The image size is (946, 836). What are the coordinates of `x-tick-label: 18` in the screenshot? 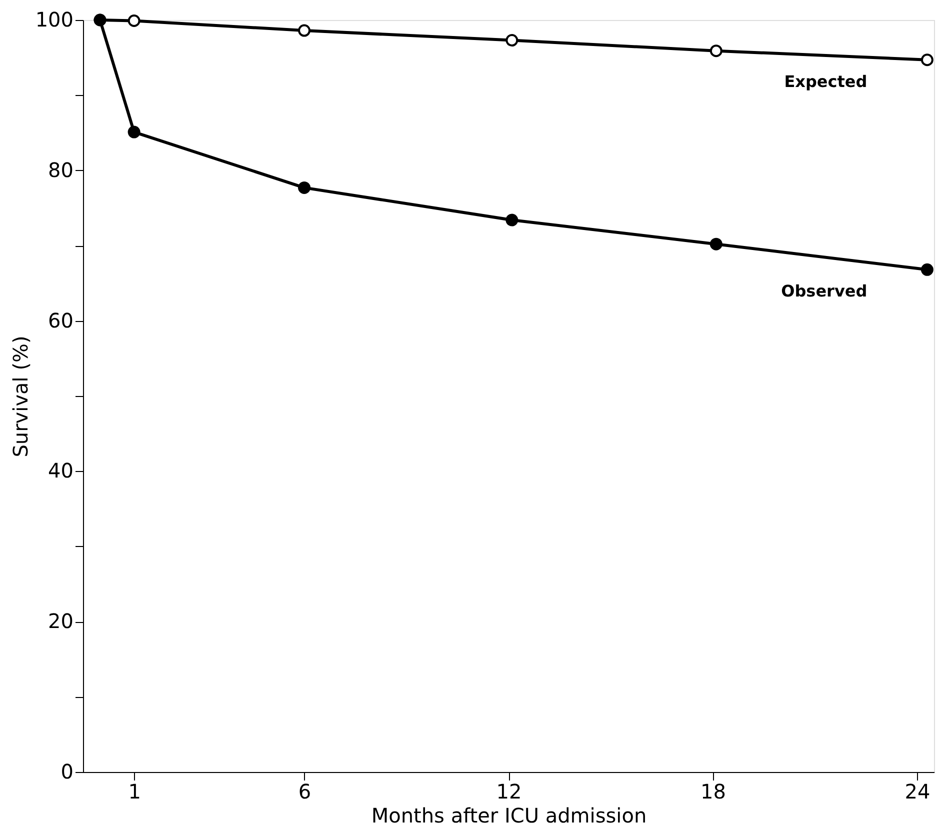 It's located at (713, 792).